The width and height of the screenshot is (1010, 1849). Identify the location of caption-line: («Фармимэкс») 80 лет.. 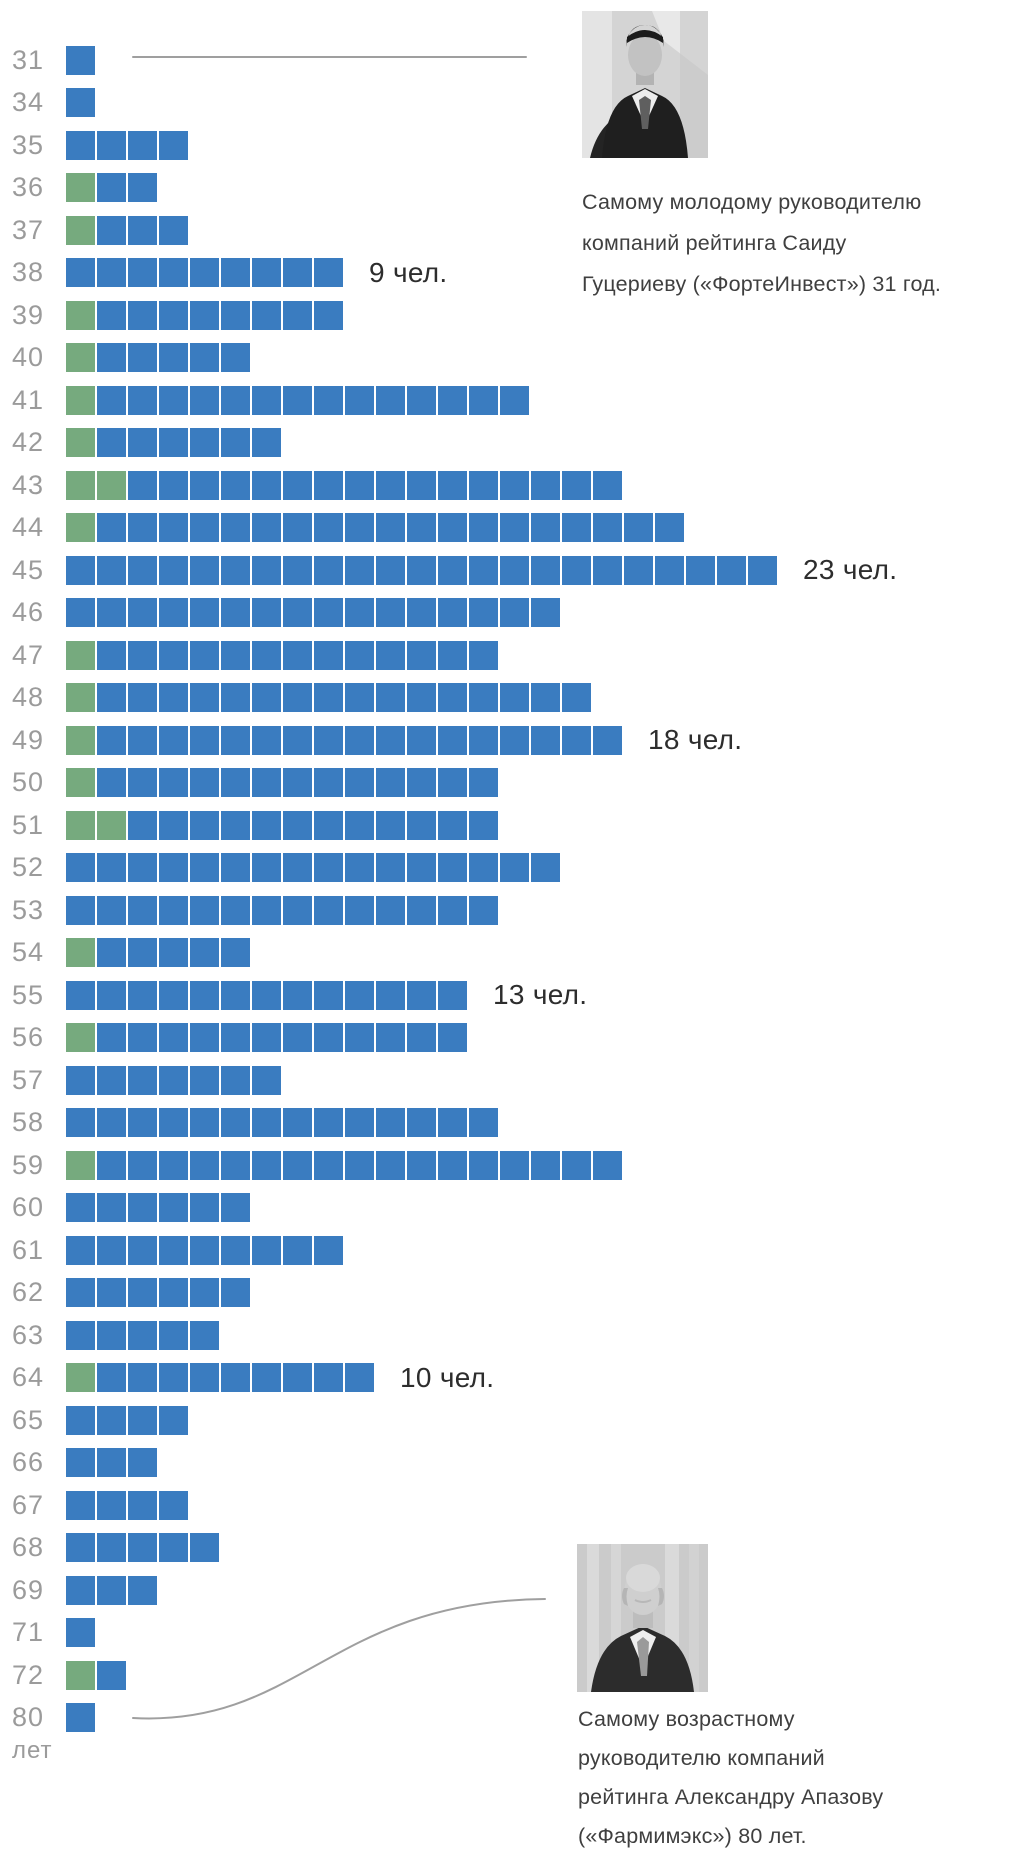
(692, 1836).